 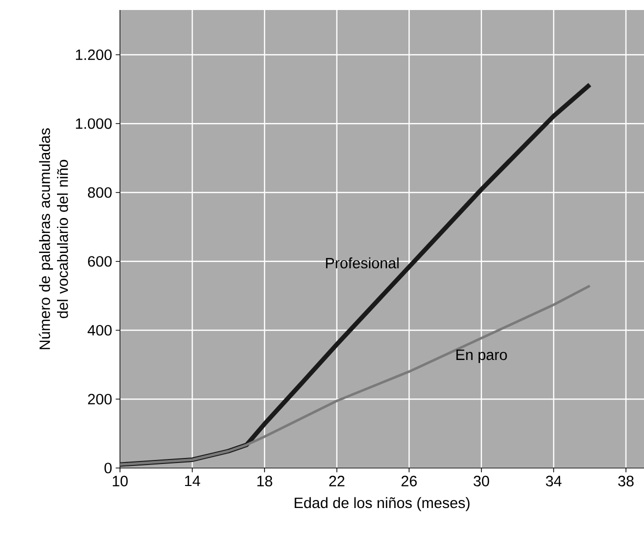 I want to click on x-axis-title: Edad de los niños (meses), so click(x=382, y=504).